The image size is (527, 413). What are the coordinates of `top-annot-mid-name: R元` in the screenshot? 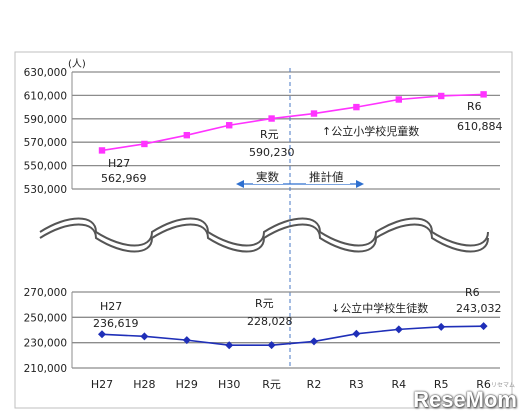 It's located at (269, 134).